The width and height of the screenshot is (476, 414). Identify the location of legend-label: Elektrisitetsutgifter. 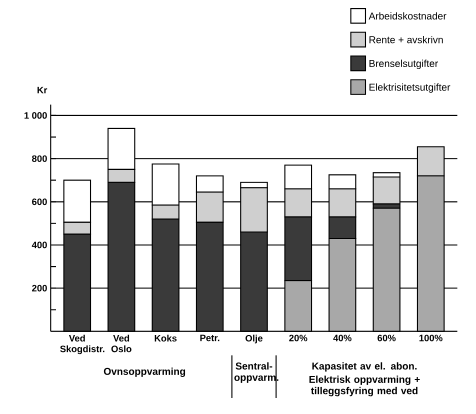
(410, 88).